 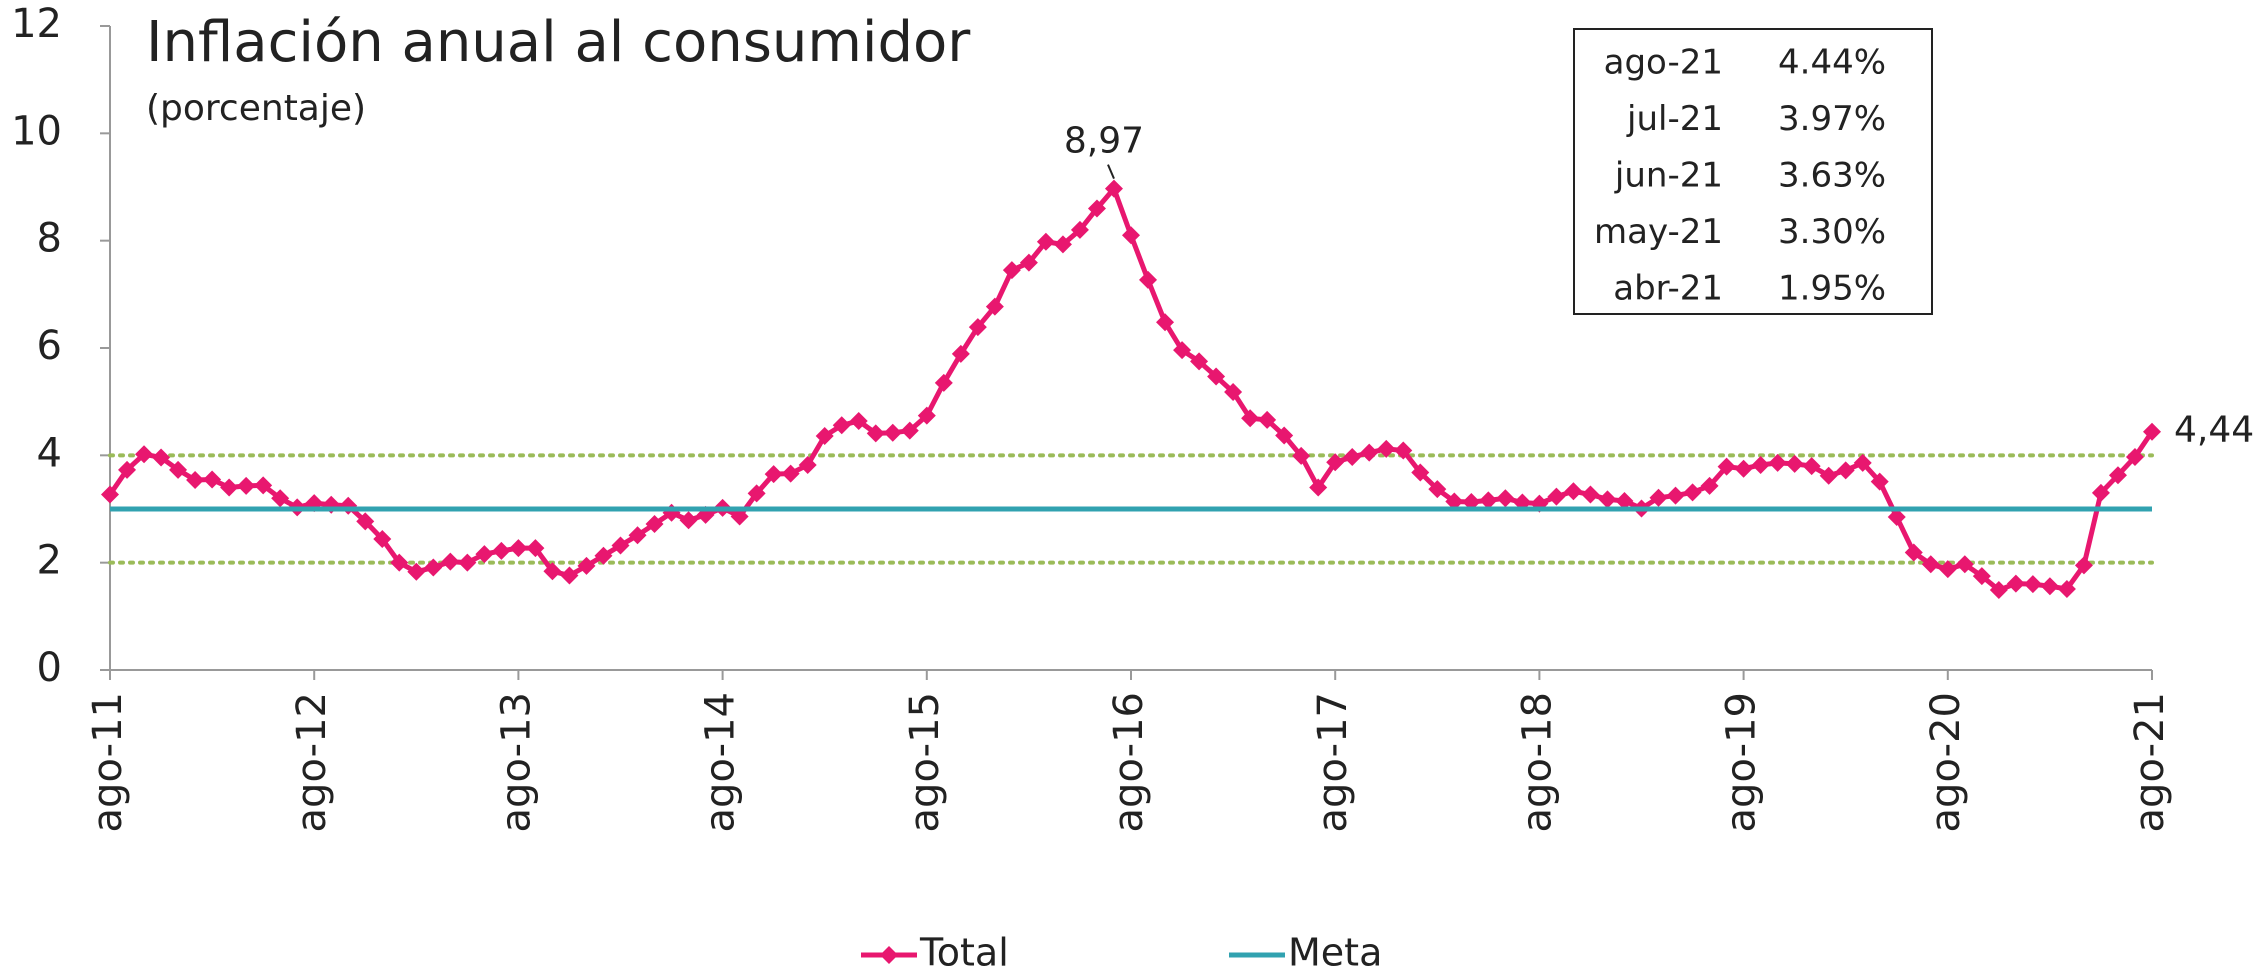 I want to click on y-tick-label: 6, so click(x=49, y=346).